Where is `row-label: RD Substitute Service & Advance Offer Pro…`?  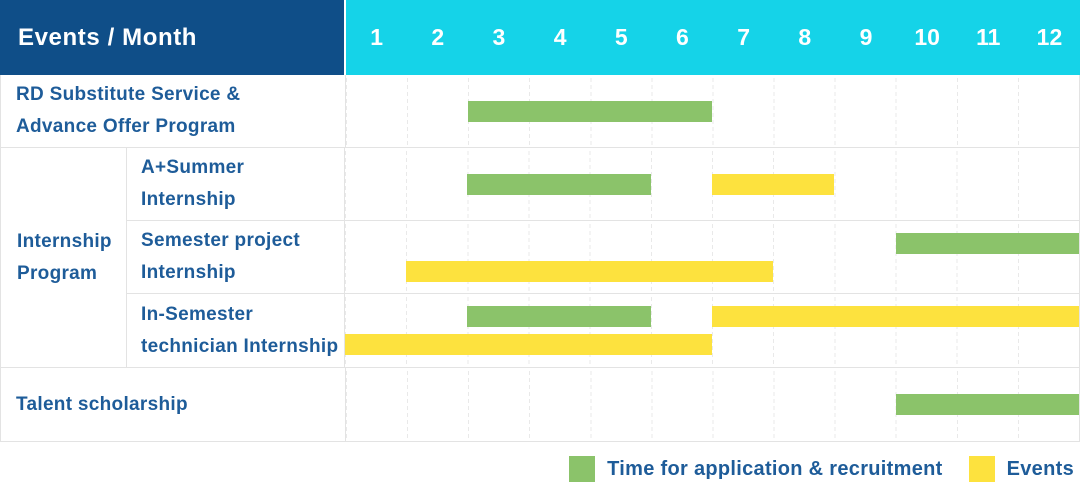 row-label: RD Substitute Service & Advance Offer Pro… is located at coordinates (173, 111).